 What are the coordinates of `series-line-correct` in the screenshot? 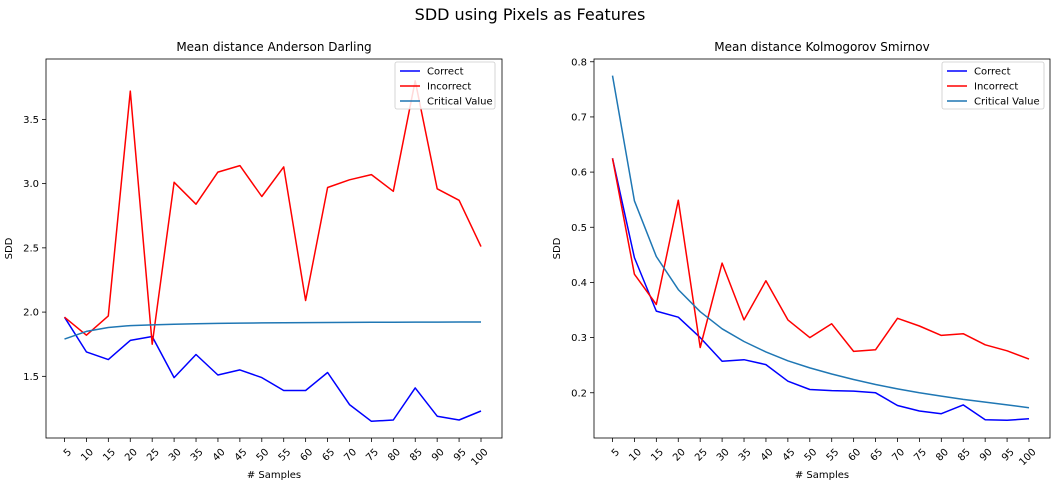 It's located at (272, 369).